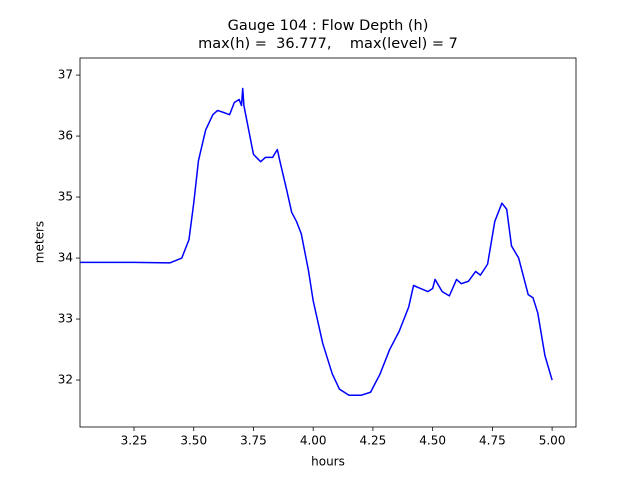 This screenshot has height=480, width=640. Describe the element at coordinates (492, 441) in the screenshot. I see `x-tick-label: 4.75` at that location.